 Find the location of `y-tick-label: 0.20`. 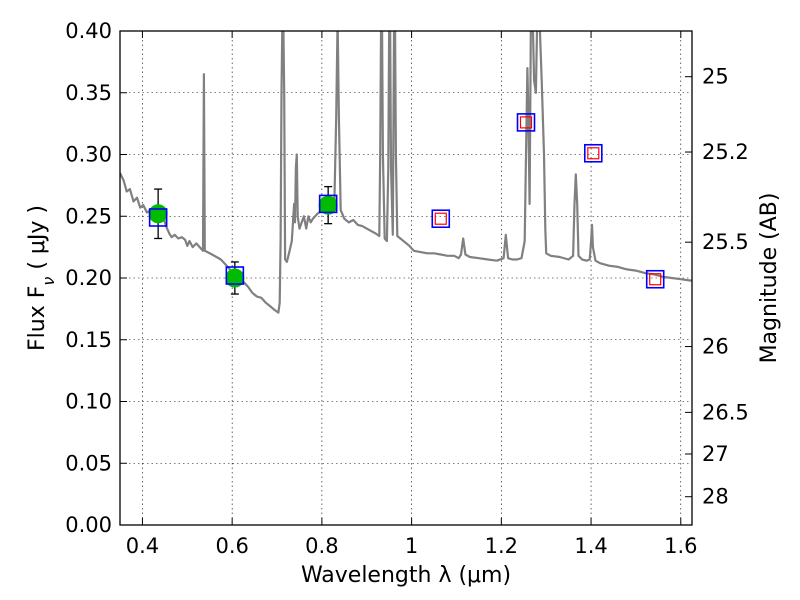

y-tick-label: 0.20 is located at coordinates (88, 278).